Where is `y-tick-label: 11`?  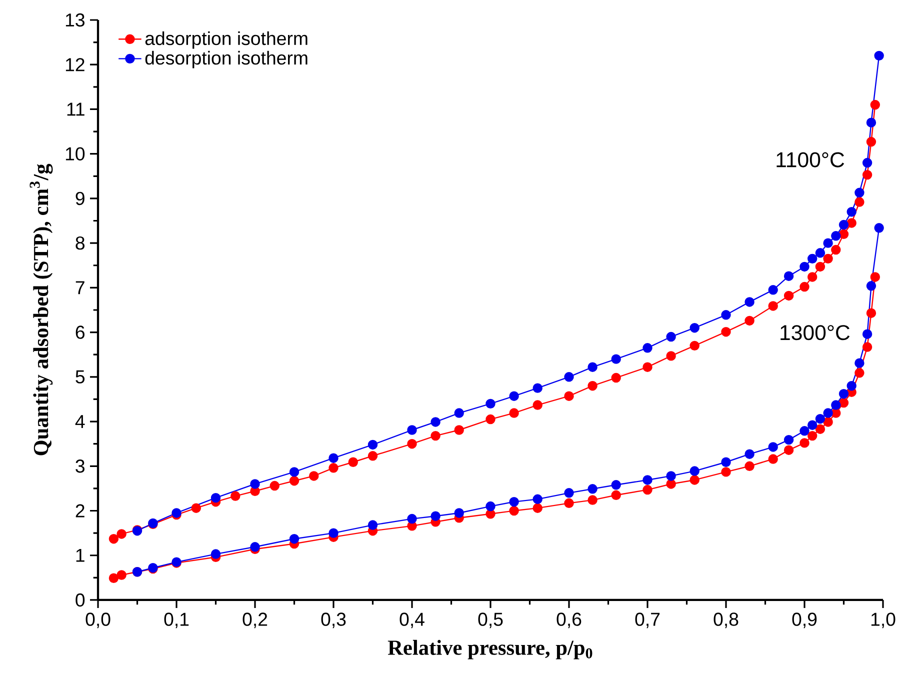
y-tick-label: 11 is located at coordinates (75, 109).